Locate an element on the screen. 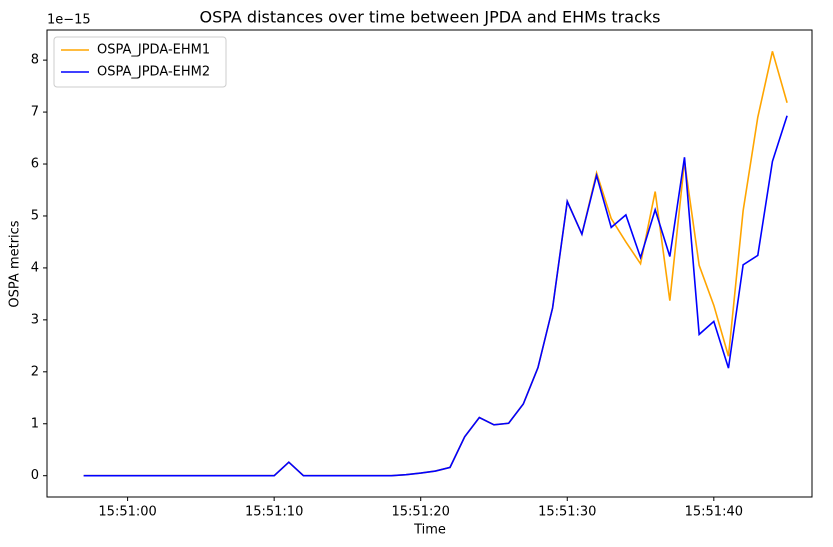 The image size is (833, 547). legend: OSPA_JPDA-EHM1 OSPA_JPDA-EHM2 is located at coordinates (140, 62).